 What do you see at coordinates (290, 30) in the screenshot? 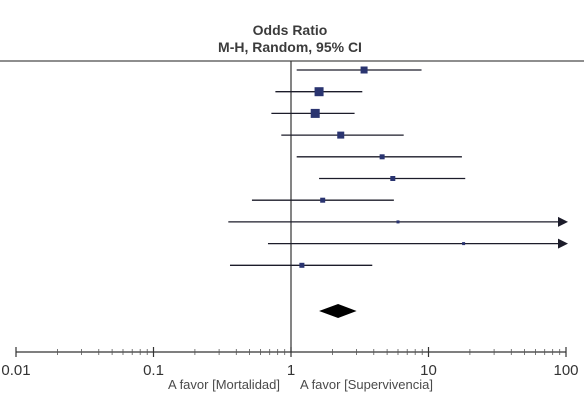
I see `chart-title: Odds Ratio` at bounding box center [290, 30].